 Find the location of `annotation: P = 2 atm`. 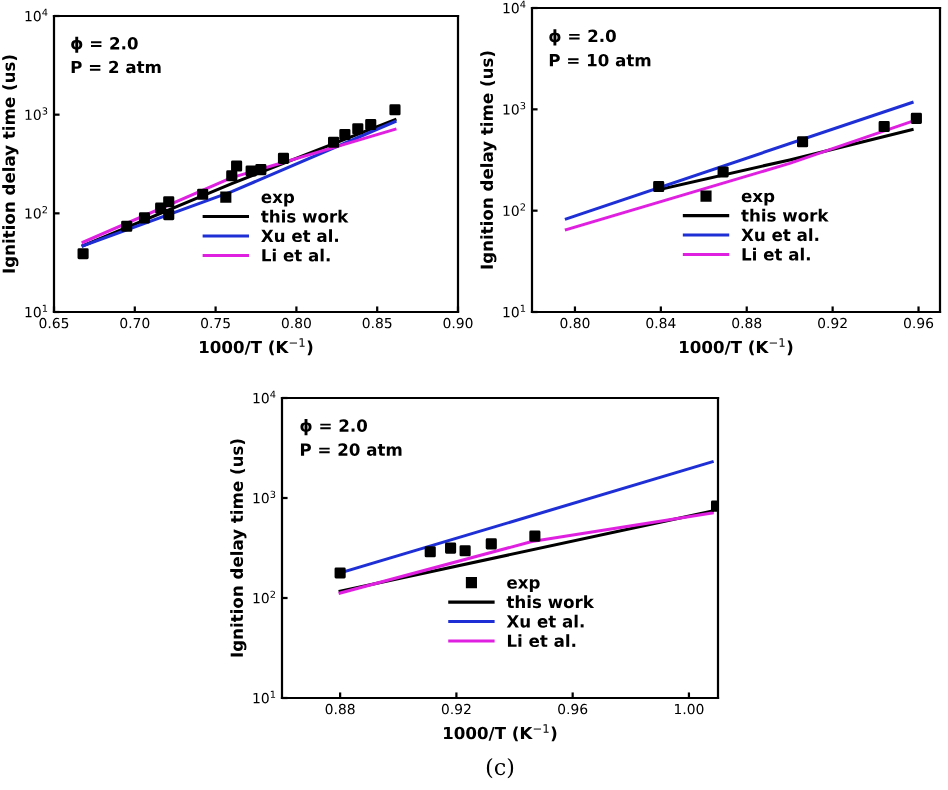

annotation: P = 2 atm is located at coordinates (116, 67).